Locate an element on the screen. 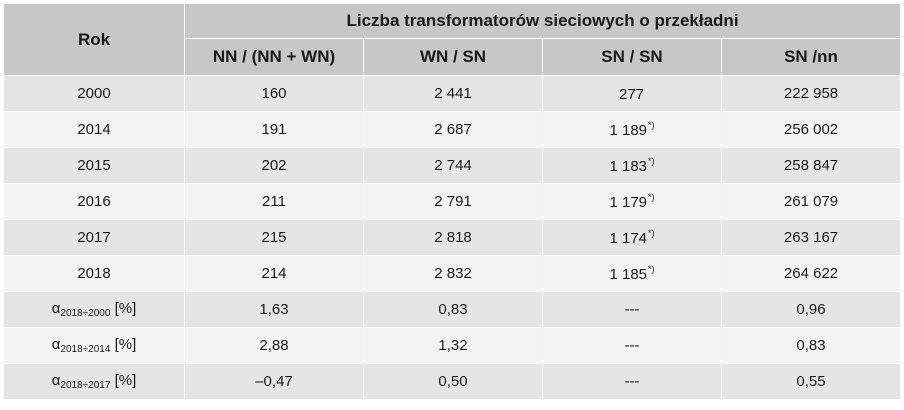 The height and width of the screenshot is (410, 904). value-text: 277 is located at coordinates (631, 94).